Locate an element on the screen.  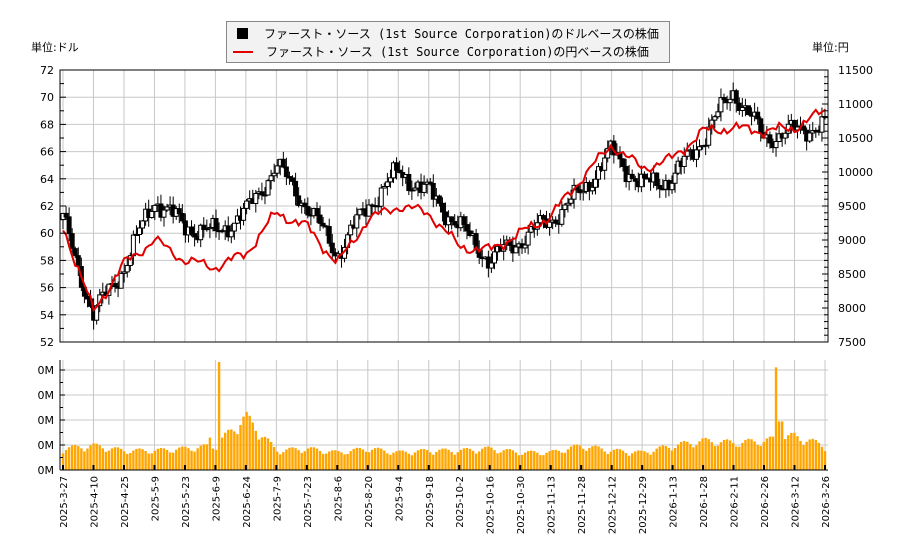
svg-text: 11000 is located at coordinates (855, 104).